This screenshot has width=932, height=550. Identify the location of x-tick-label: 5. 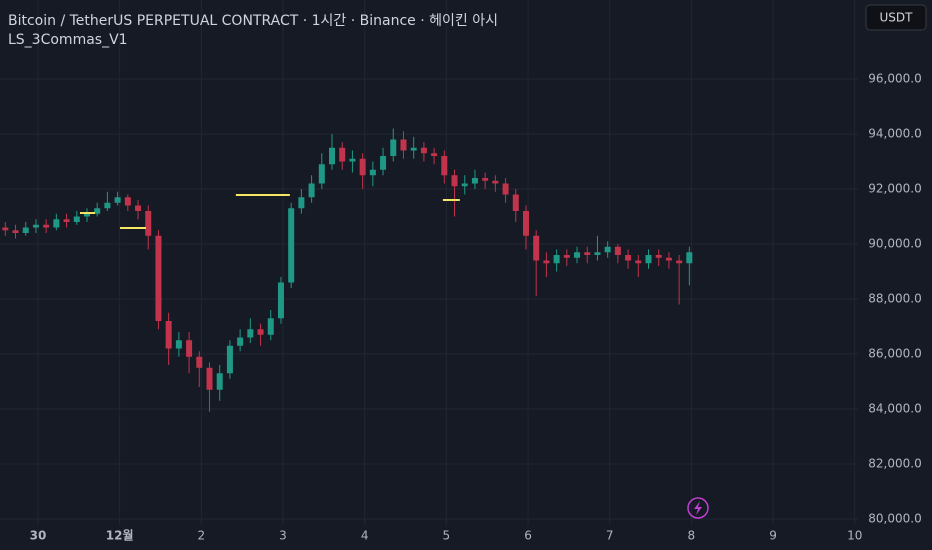
(447, 536).